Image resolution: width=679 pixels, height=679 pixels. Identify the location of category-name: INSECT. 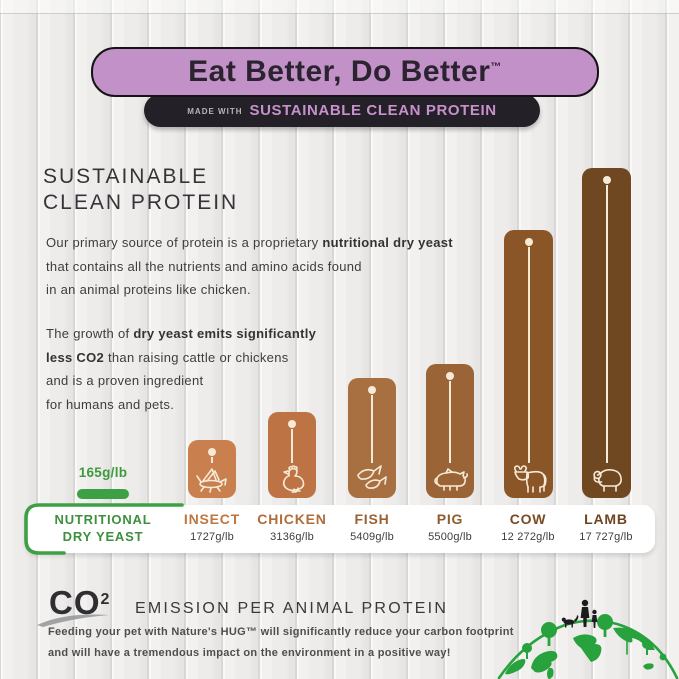
(212, 519).